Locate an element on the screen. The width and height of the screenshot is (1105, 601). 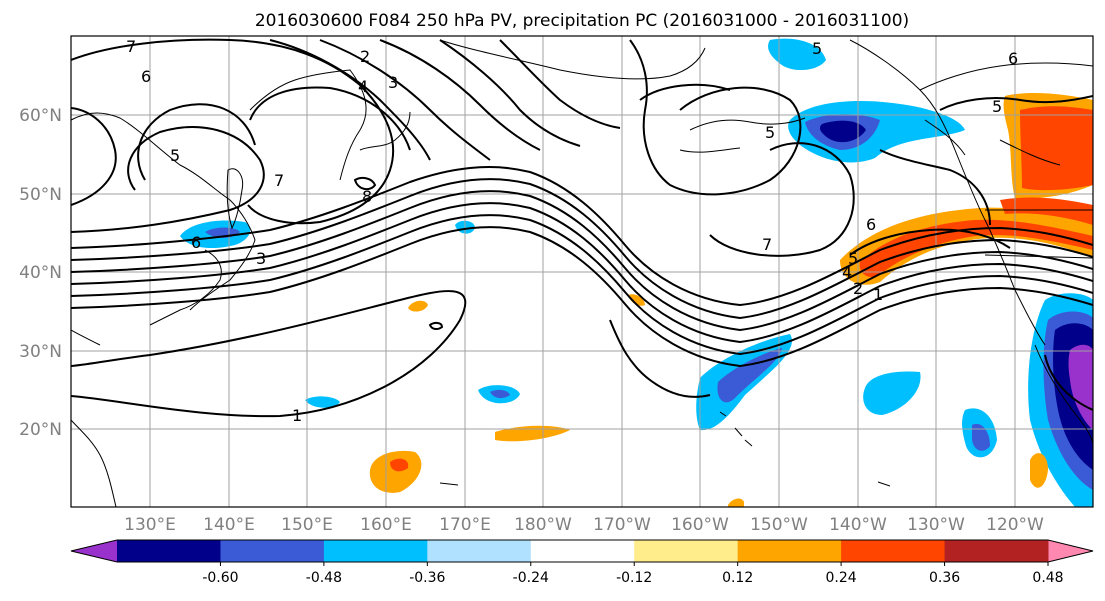
lat-tick-label: 20°N is located at coordinates (40, 430).